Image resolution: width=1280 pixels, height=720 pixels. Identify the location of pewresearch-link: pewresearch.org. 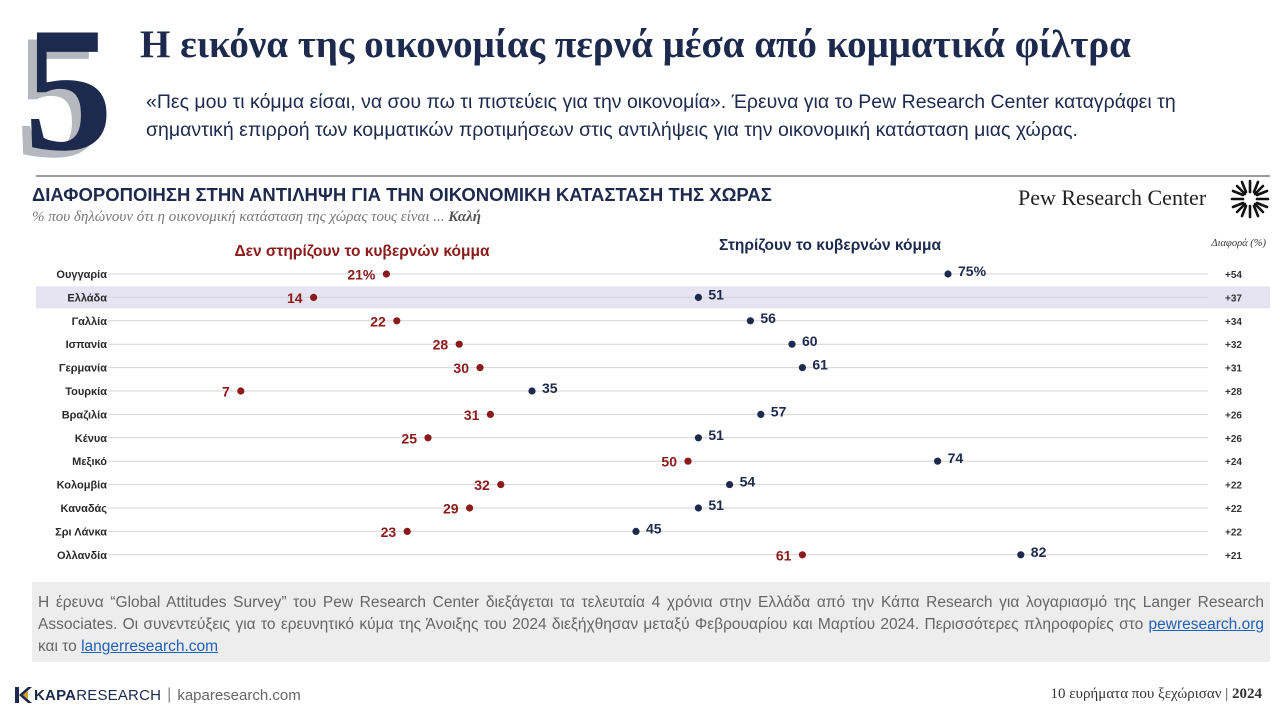
(1206, 624).